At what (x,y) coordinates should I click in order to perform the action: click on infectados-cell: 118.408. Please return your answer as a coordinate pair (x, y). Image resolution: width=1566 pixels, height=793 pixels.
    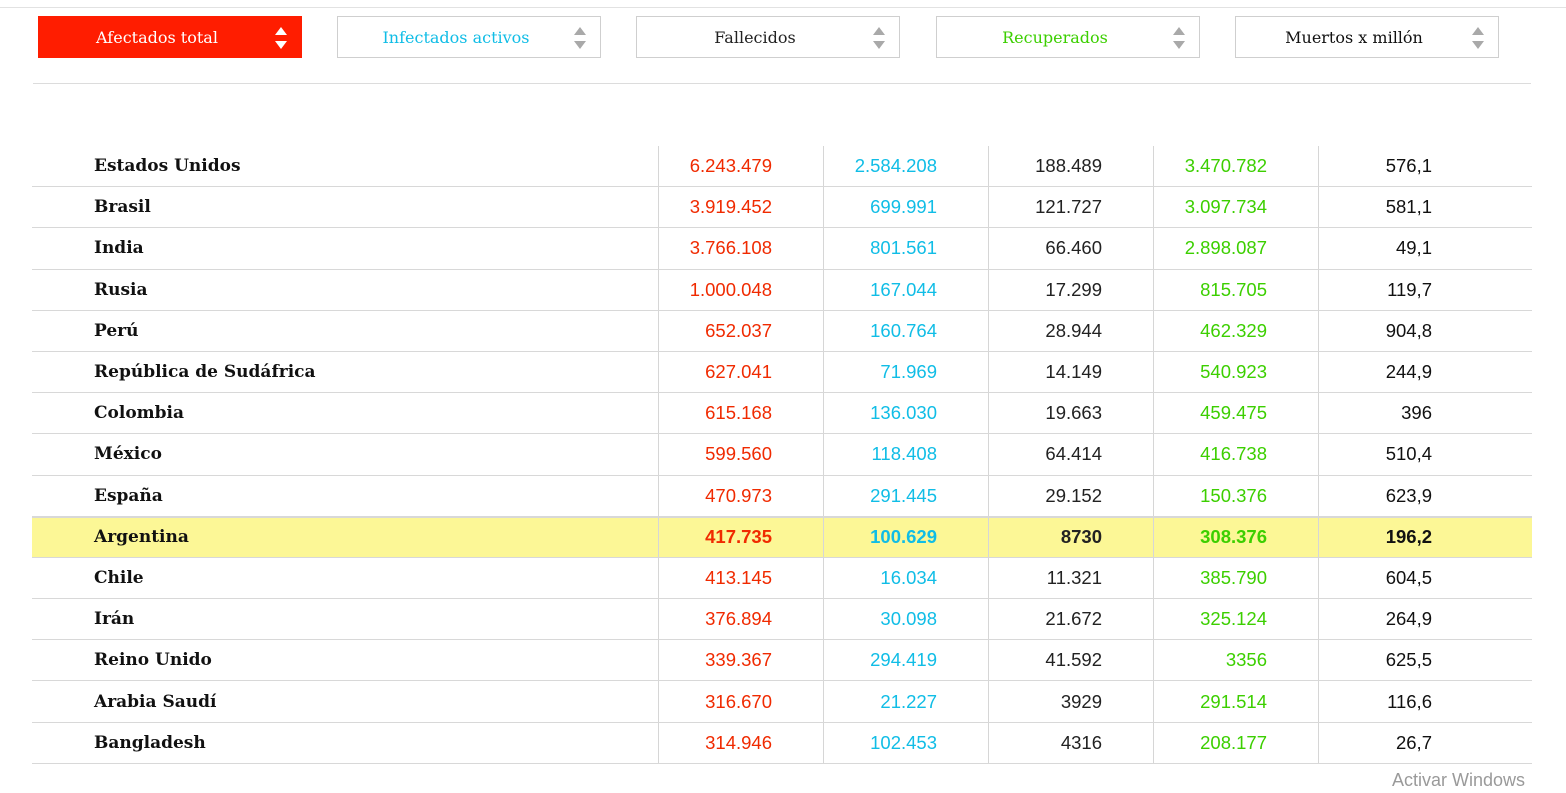
    Looking at the image, I should click on (905, 454).